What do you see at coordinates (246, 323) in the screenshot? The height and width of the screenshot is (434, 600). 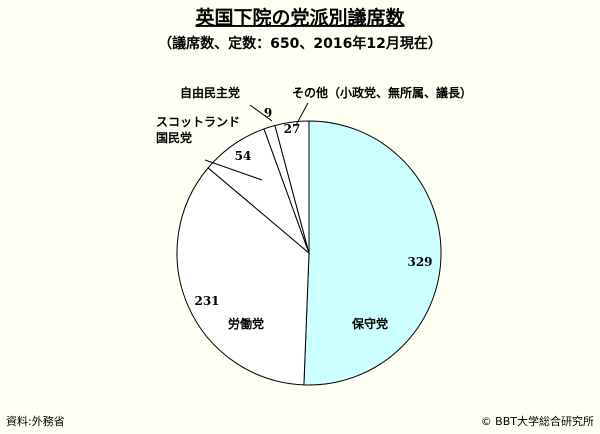 I see `slice-label-2: 労働党` at bounding box center [246, 323].